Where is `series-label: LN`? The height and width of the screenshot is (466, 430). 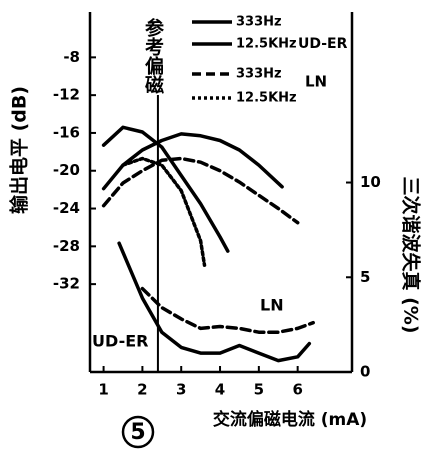 series-label: LN is located at coordinates (272, 305).